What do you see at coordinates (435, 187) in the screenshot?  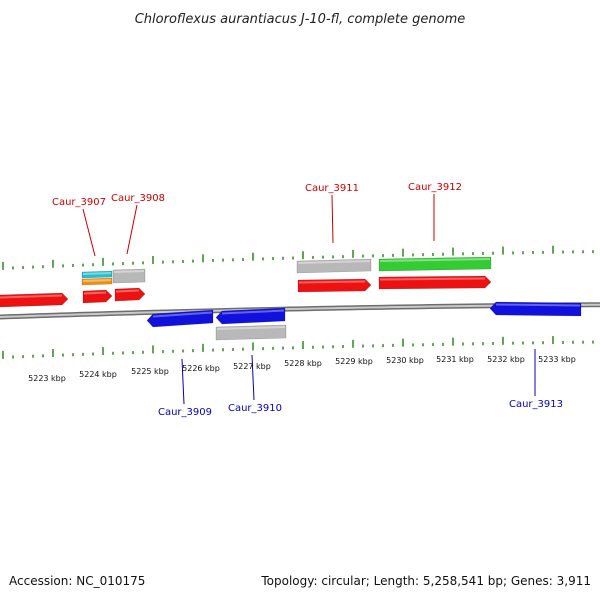 I see `gene-label-forward: Caur_3912` at bounding box center [435, 187].